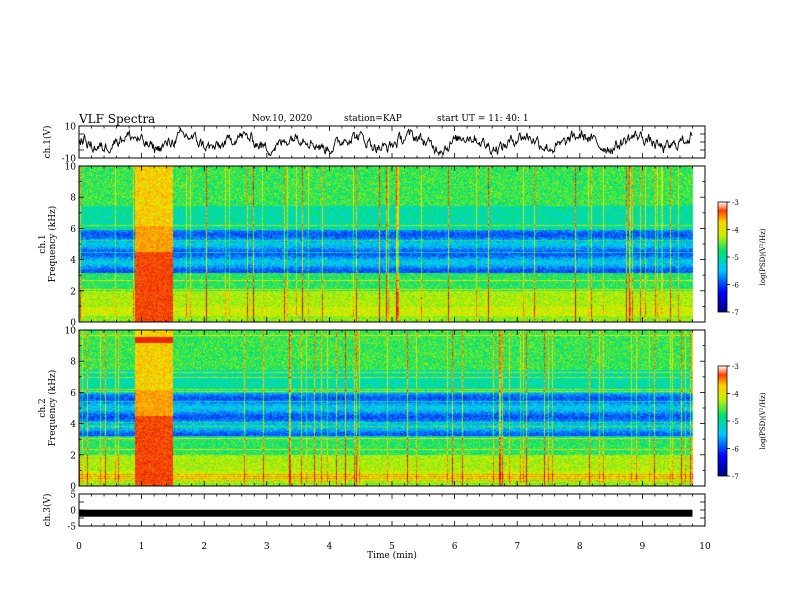 The image size is (792, 612). What do you see at coordinates (43, 243) in the screenshot?
I see `y-axis-label: ch.1` at bounding box center [43, 243].